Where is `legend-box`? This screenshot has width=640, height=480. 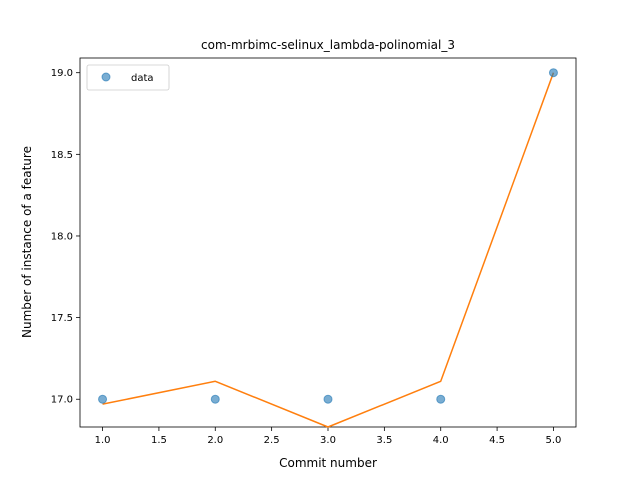
legend-box is located at coordinates (128, 77).